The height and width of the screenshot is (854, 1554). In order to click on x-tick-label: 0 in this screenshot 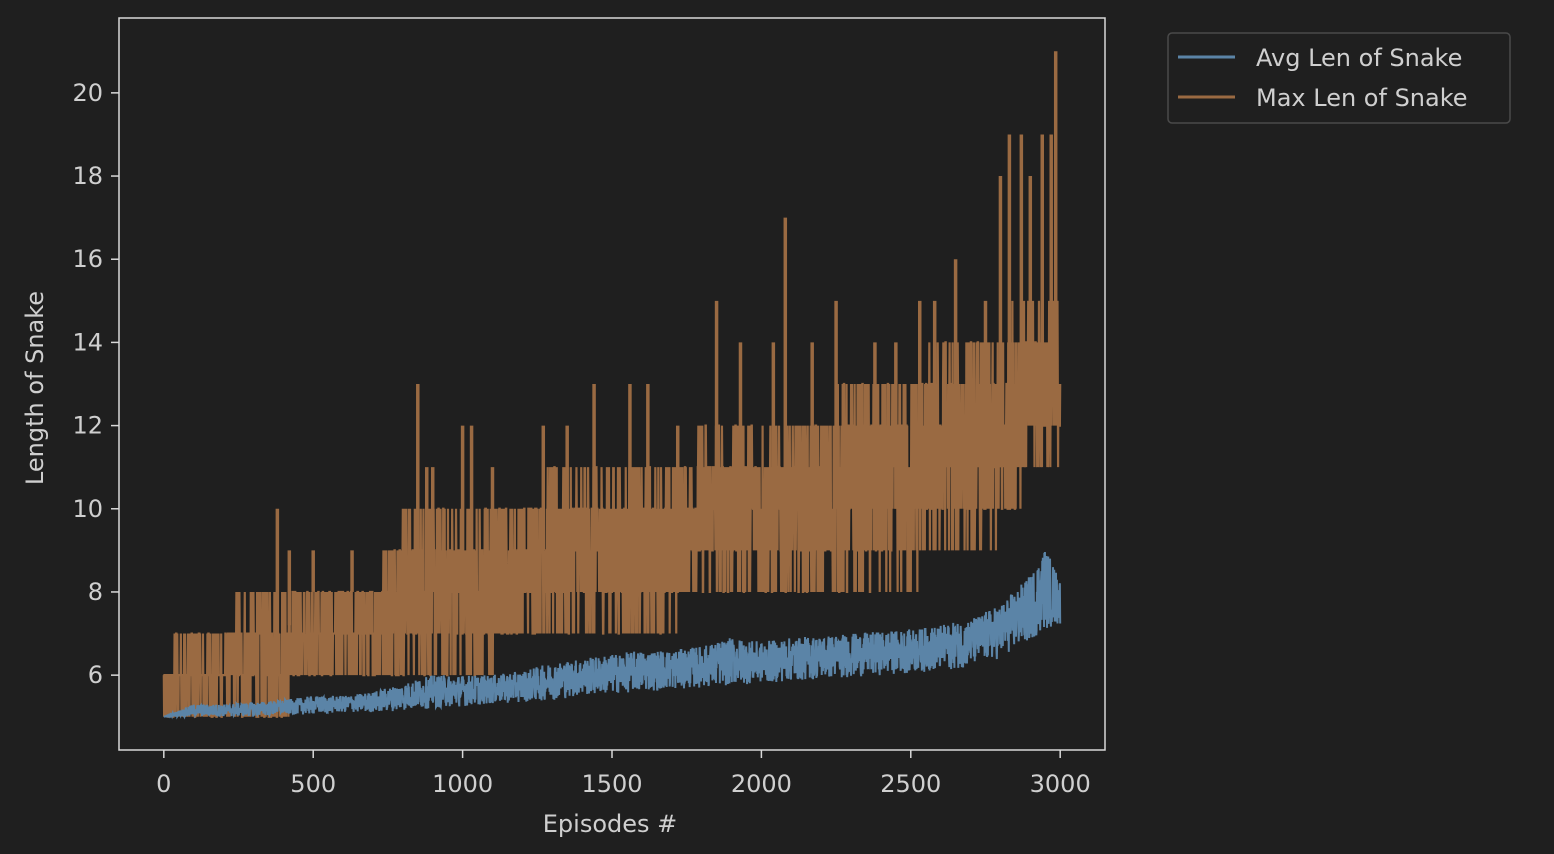, I will do `click(163, 784)`.